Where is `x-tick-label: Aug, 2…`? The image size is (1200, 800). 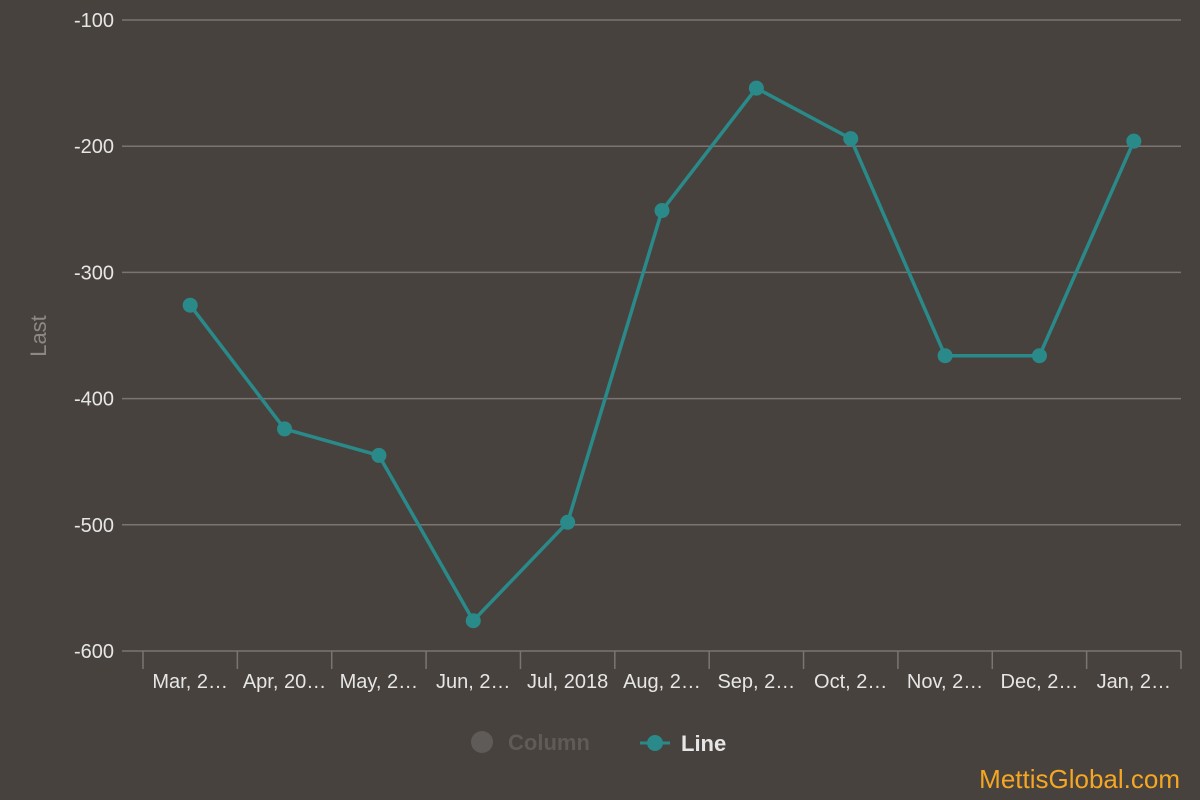 x-tick-label: Aug, 2… is located at coordinates (662, 682).